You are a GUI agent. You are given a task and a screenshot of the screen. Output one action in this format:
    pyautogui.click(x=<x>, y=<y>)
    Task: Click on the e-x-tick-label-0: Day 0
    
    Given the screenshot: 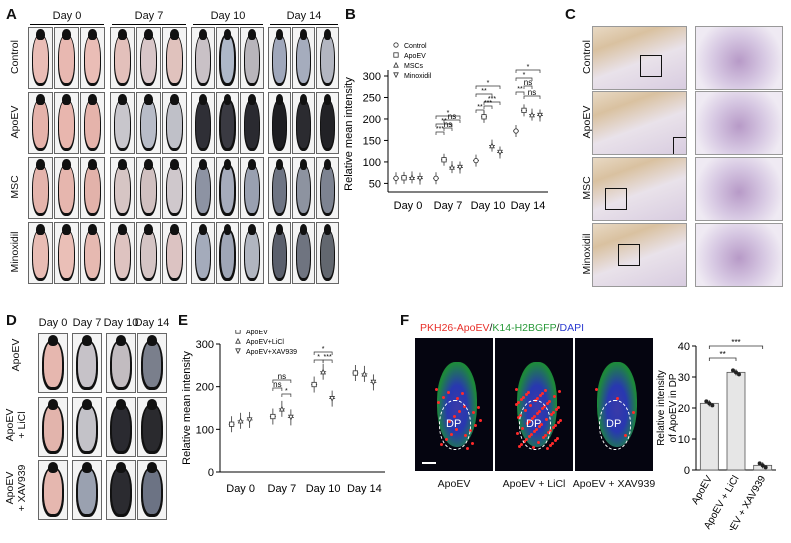 What is the action you would take?
    pyautogui.click(x=240, y=489)
    